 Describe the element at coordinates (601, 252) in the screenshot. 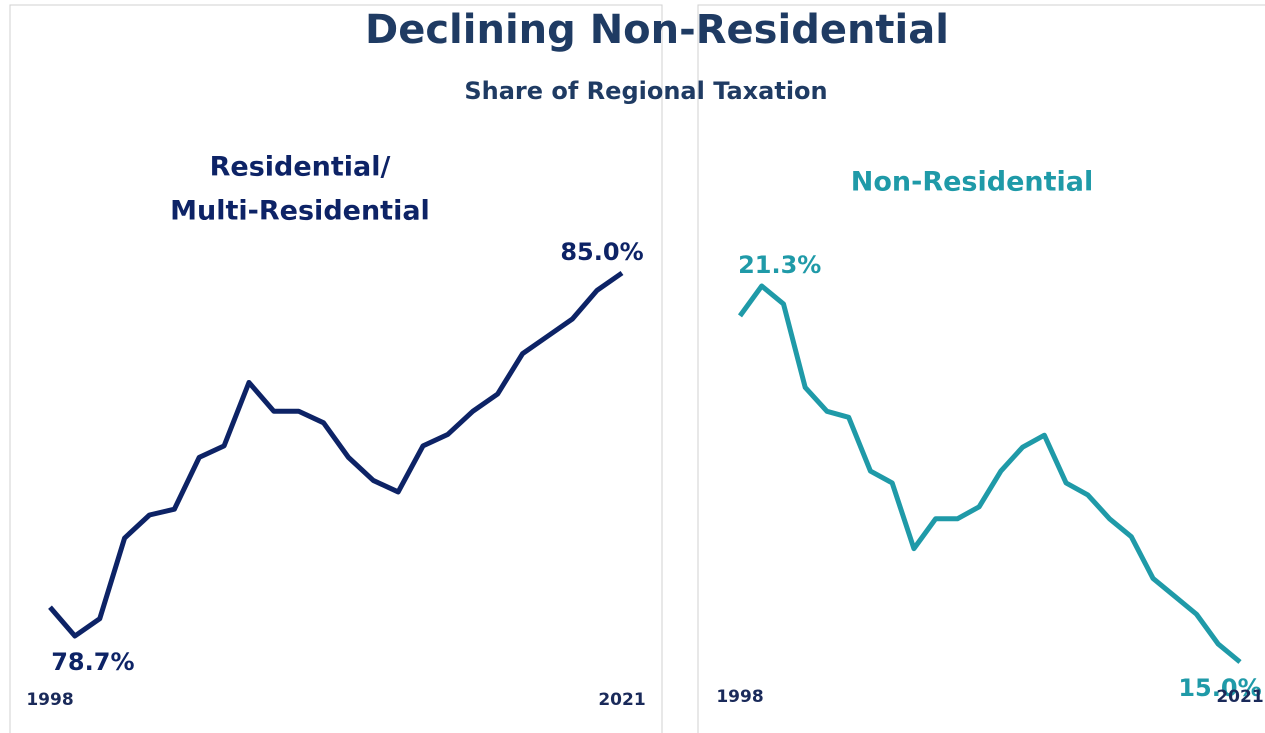

I see `data-label: 85.0%` at that location.